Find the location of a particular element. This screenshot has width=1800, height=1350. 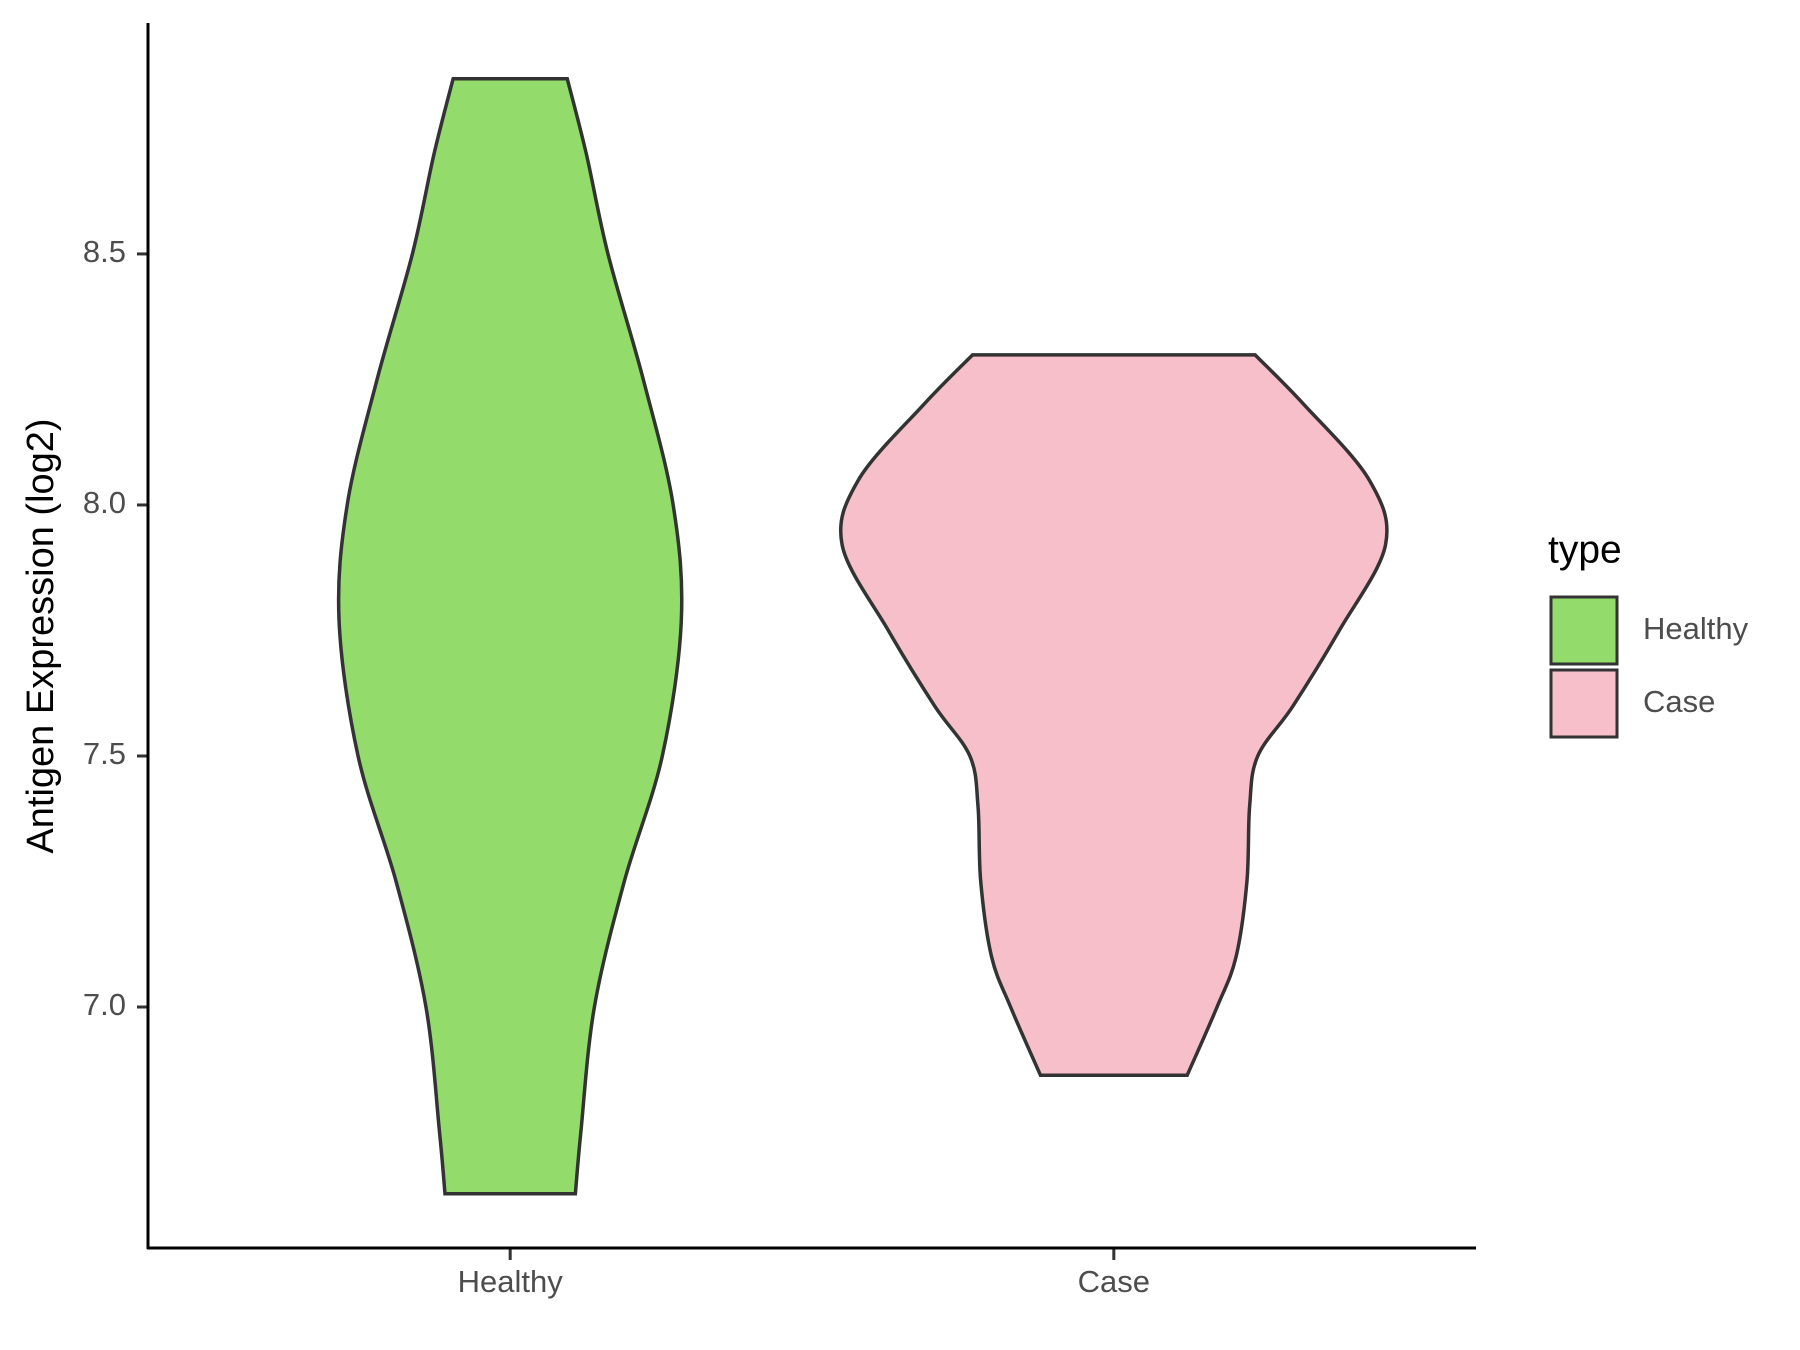

y-tick-label: 8.5 is located at coordinates (104, 251).